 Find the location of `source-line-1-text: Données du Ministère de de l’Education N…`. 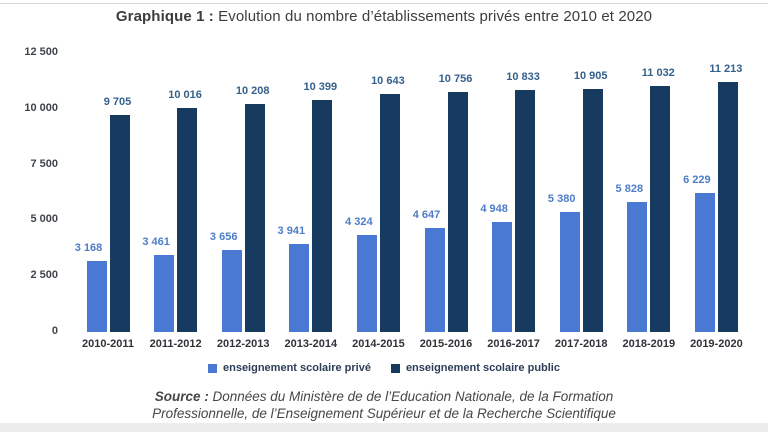

source-line-1-text: Données du Ministère de de l’Education N… is located at coordinates (411, 396).